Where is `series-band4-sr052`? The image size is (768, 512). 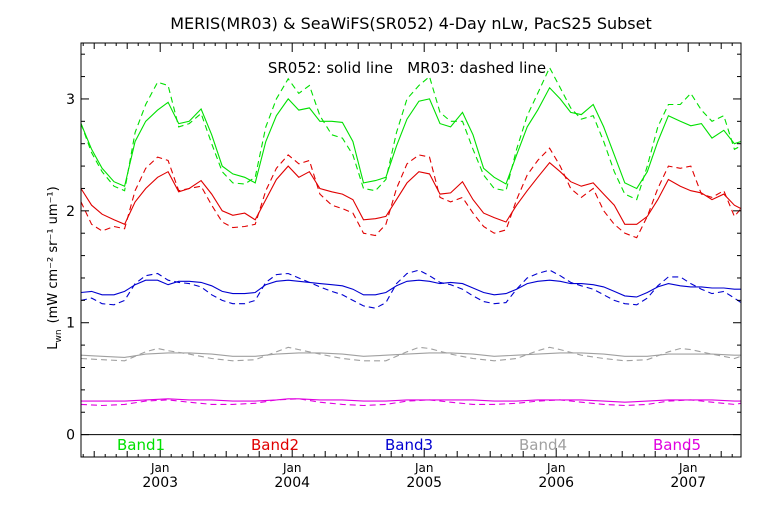 series-band4-sr052 is located at coordinates (410, 355).